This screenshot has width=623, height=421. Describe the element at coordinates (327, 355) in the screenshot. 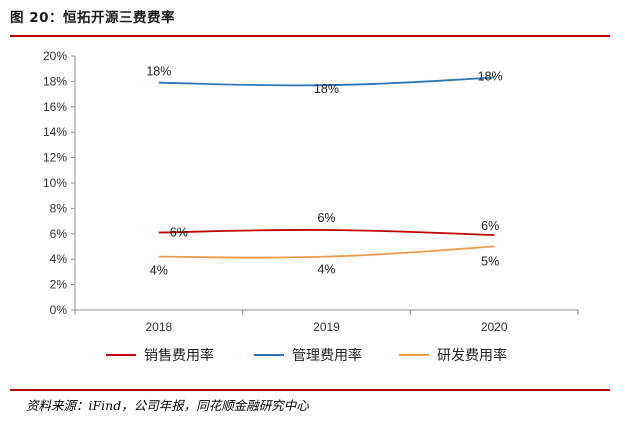

I see `legend-label-2: 管理费用率` at that location.